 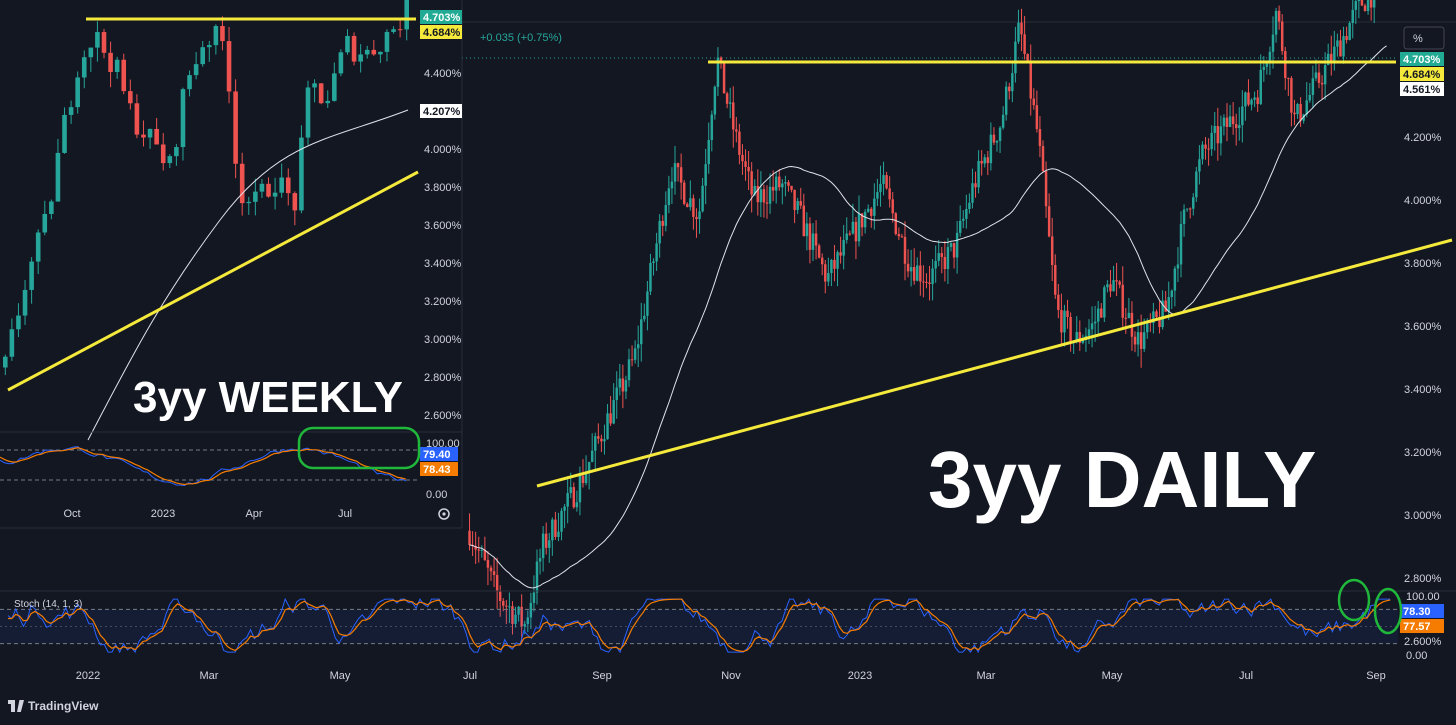 What do you see at coordinates (728, 620) in the screenshot?
I see `daily-stoch-pane: 100.00 0.00 78.30 77.57` at bounding box center [728, 620].